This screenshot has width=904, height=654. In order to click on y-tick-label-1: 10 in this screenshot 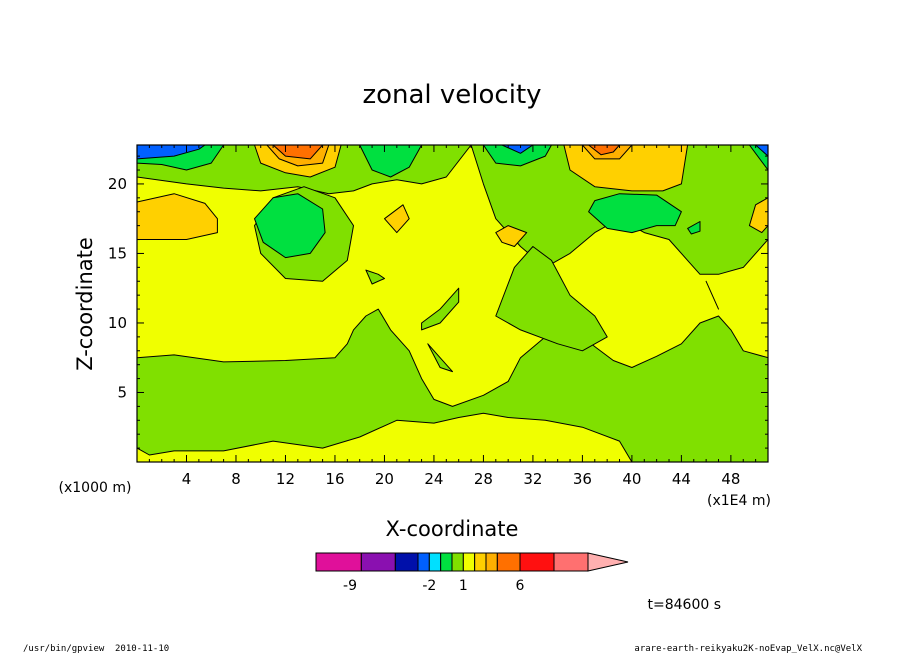, I will do `click(117, 323)`.